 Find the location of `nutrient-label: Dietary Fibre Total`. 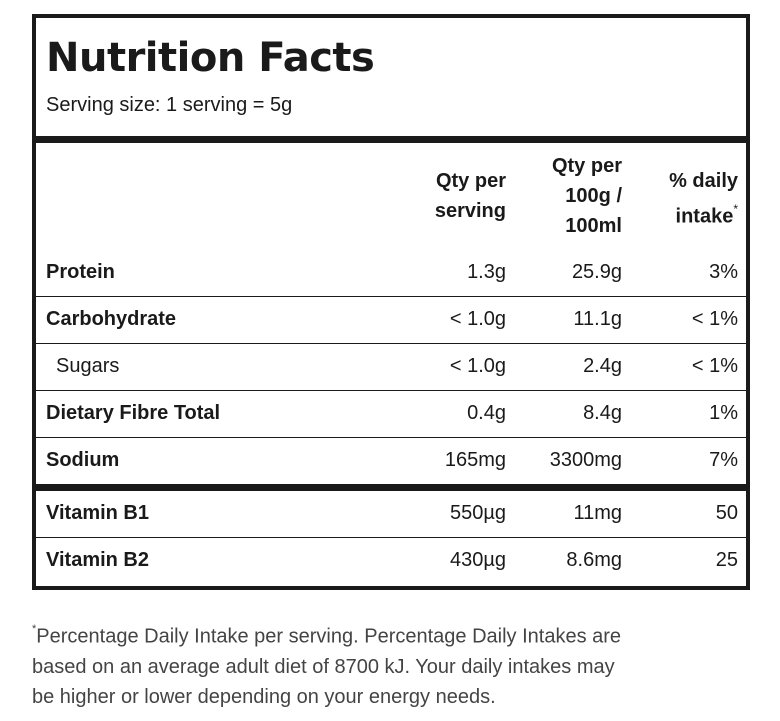

nutrient-label: Dietary Fibre Total is located at coordinates (133, 413).